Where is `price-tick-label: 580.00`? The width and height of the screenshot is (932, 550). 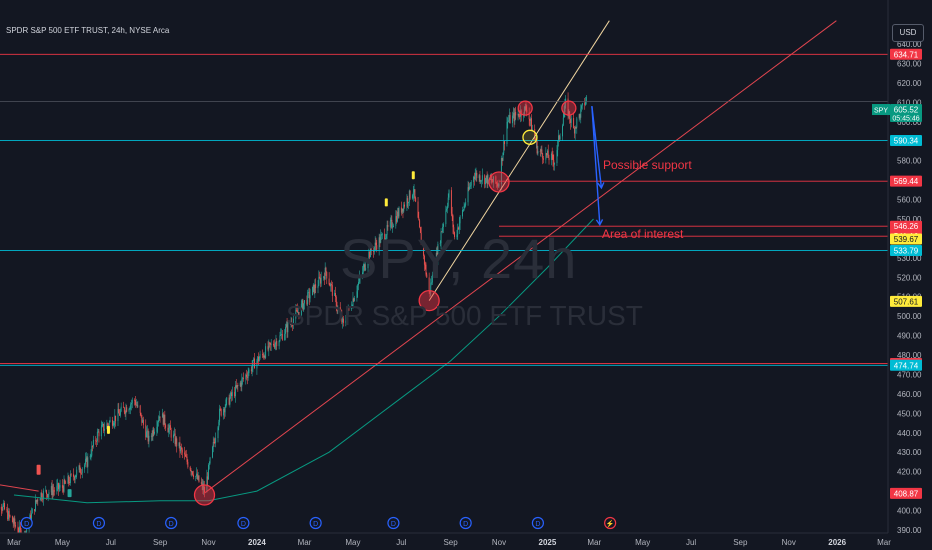
price-tick-label: 580.00 is located at coordinates (909, 161).